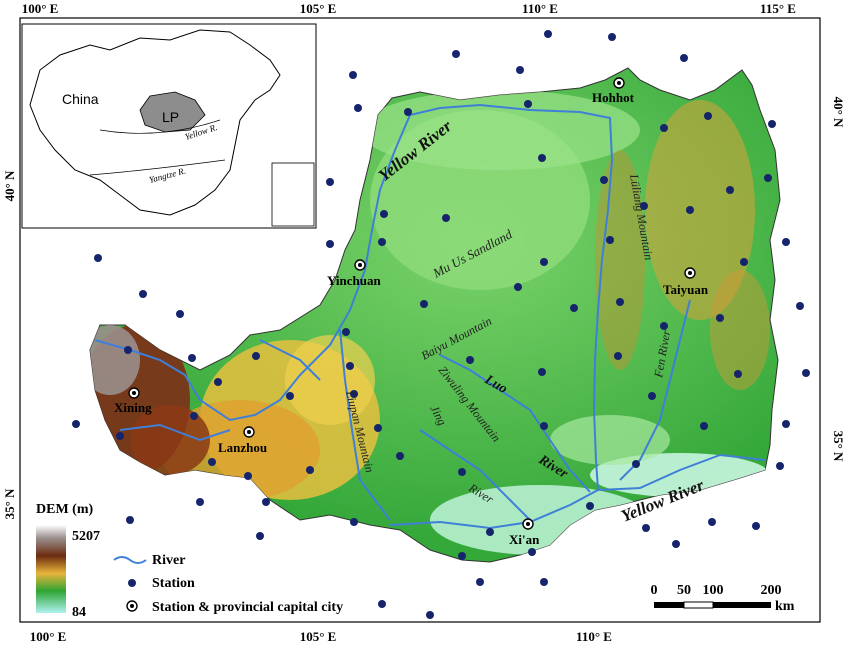 The image size is (850, 648). I want to click on legend-river-symbol, so click(130, 560).